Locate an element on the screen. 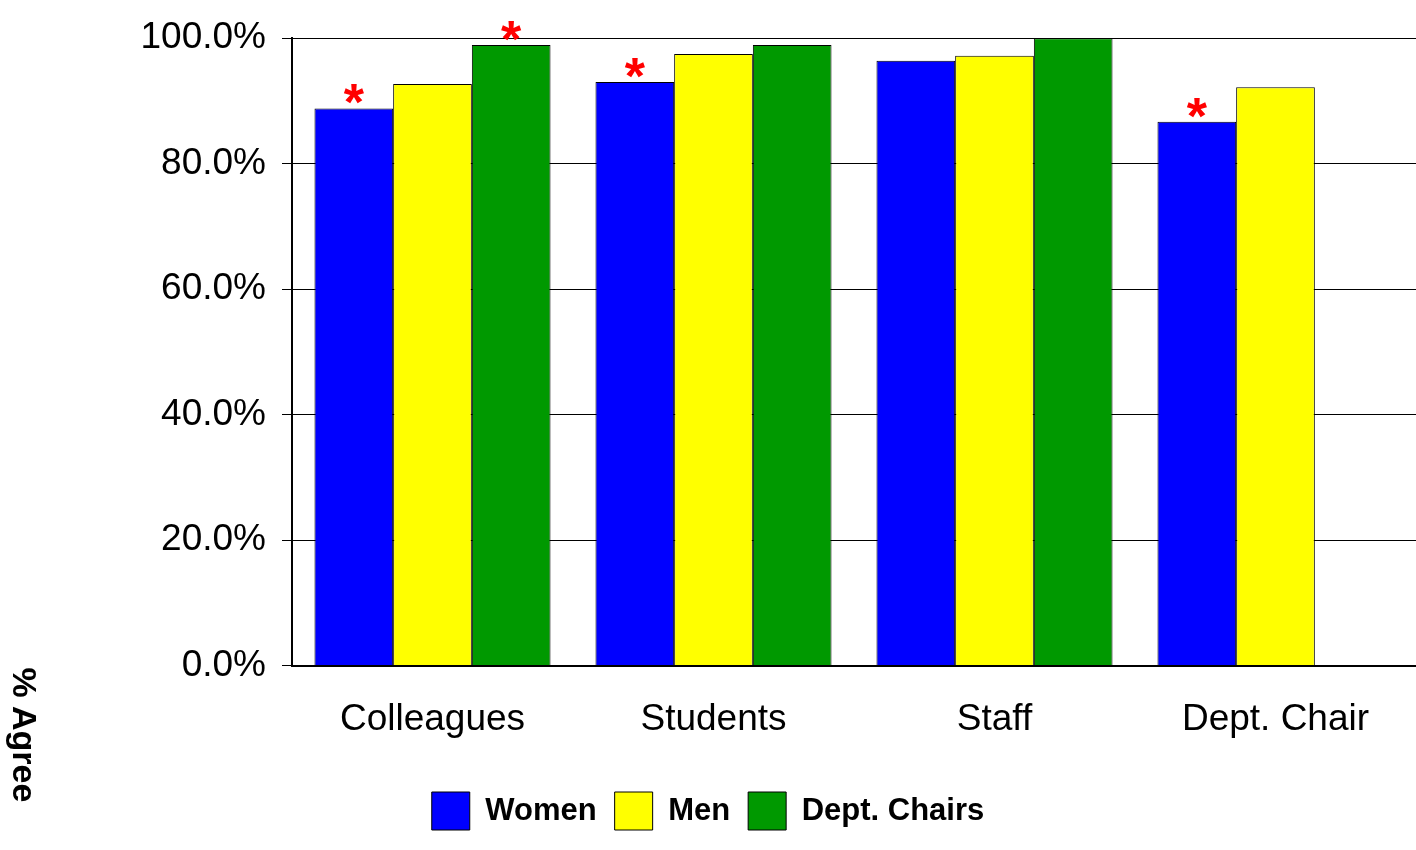  y-tick-label: 40.0% is located at coordinates (213, 412).